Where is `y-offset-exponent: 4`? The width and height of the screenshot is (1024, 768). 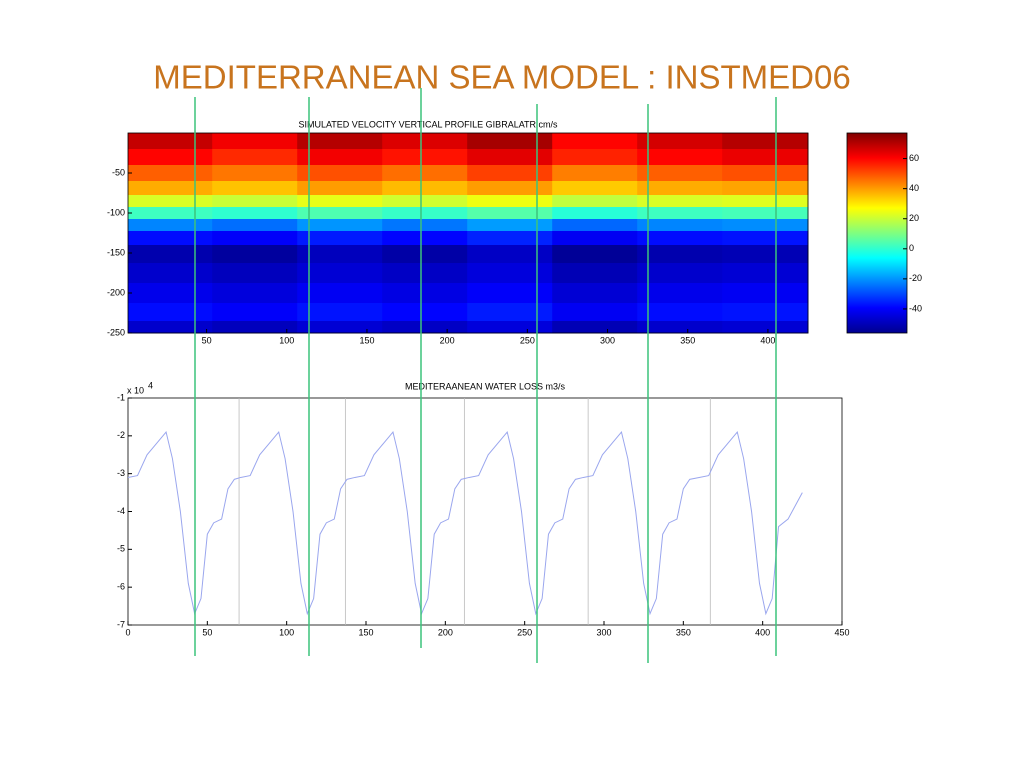
y-offset-exponent: 4 is located at coordinates (150, 385).